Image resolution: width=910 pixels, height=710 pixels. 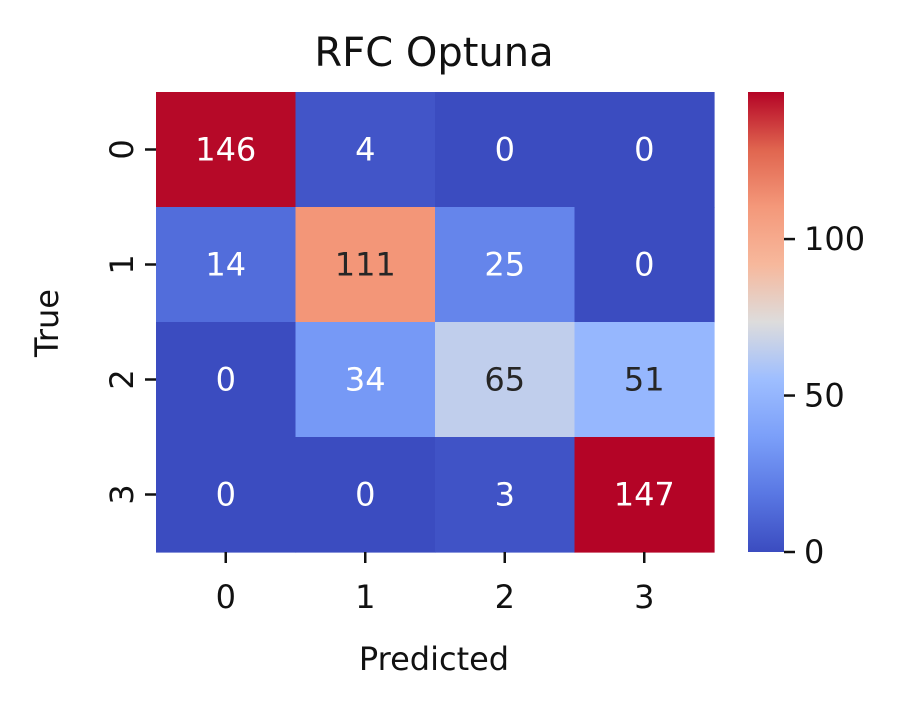 I want to click on colorbar-tick-label-2: 100, so click(x=834, y=239).